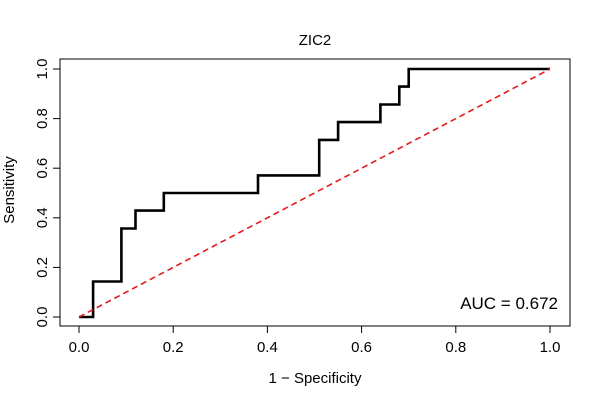 This screenshot has width=600, height=400. What do you see at coordinates (42, 317) in the screenshot?
I see `y-tick-label: 0.0` at bounding box center [42, 317].